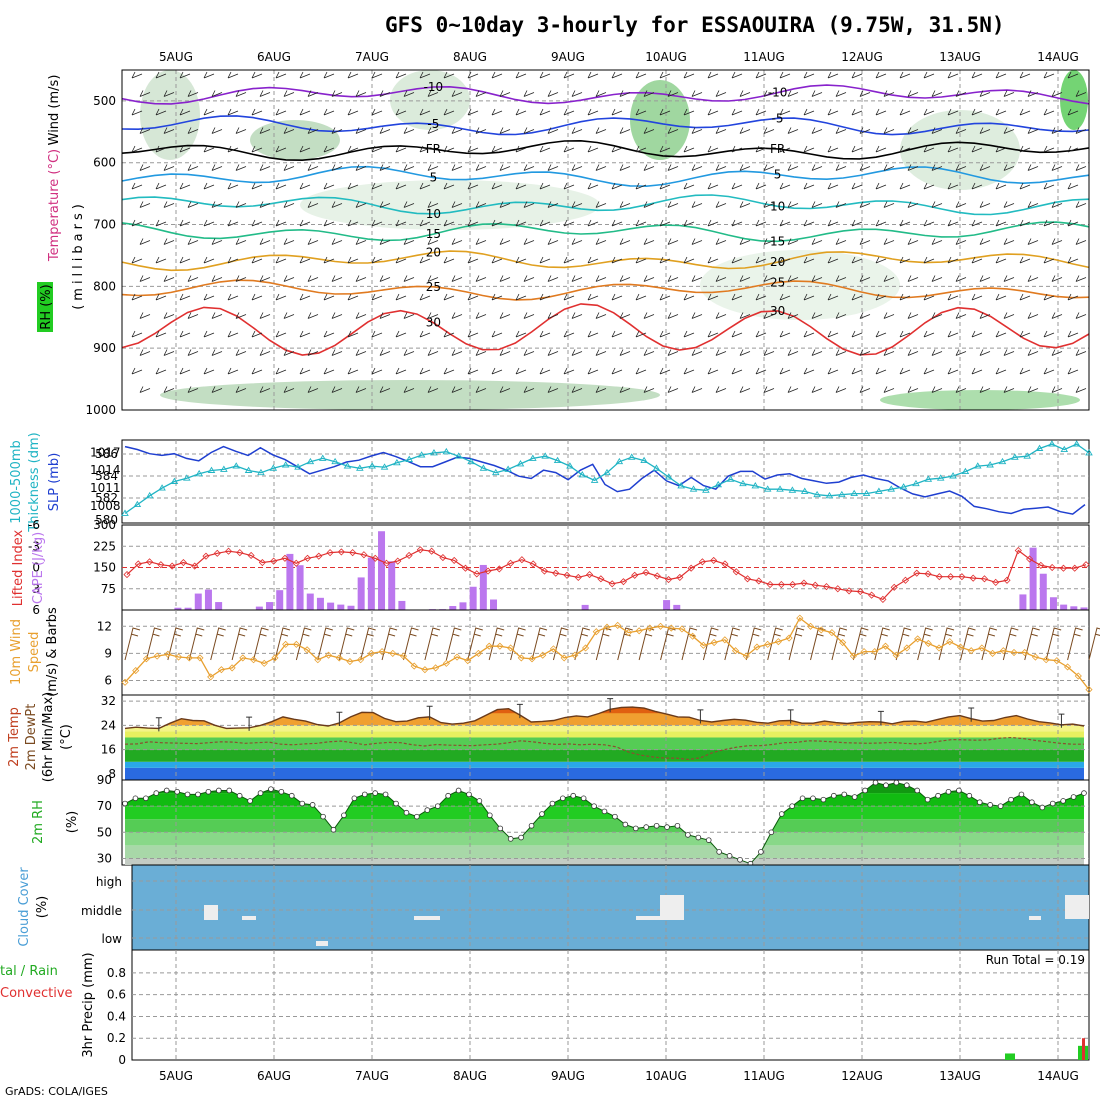 This screenshot has height=1100, width=1100. Describe the element at coordinates (105, 452) in the screenshot. I see `slp-tick: 1017` at that location.